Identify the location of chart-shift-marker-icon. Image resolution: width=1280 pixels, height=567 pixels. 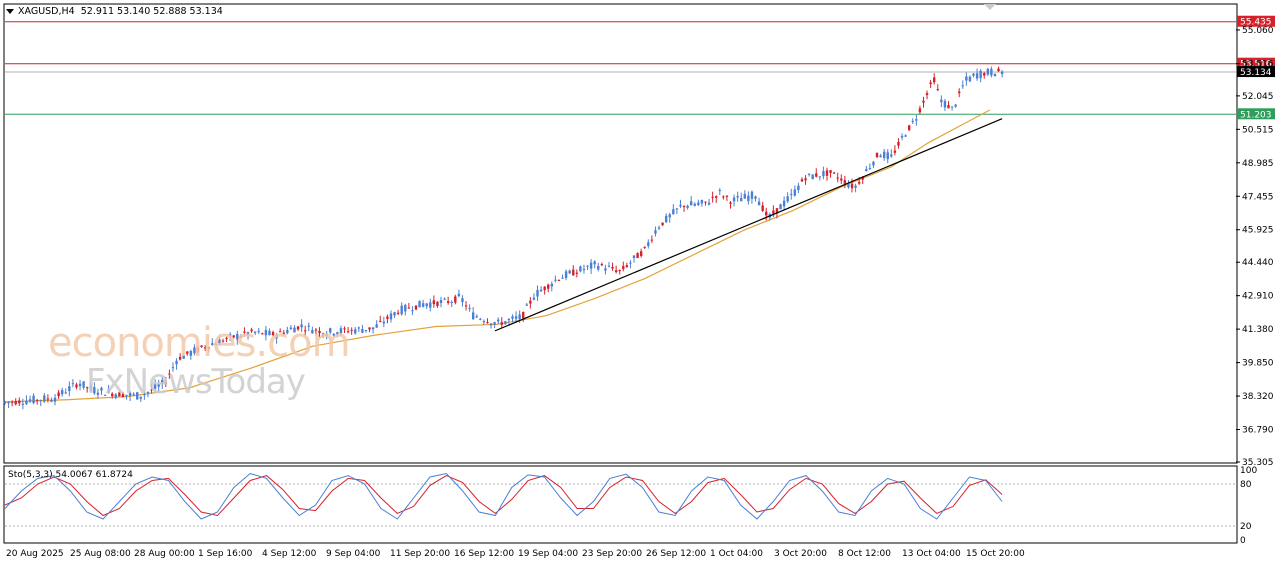
(990, 7).